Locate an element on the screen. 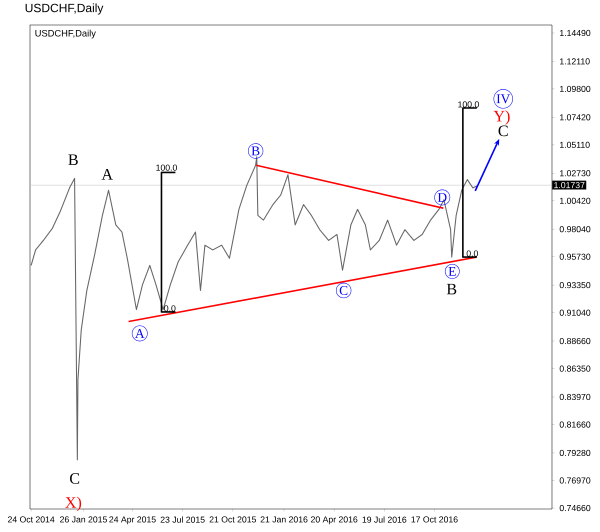 The height and width of the screenshot is (532, 600). y-tick-label: 0.81660 is located at coordinates (575, 424).